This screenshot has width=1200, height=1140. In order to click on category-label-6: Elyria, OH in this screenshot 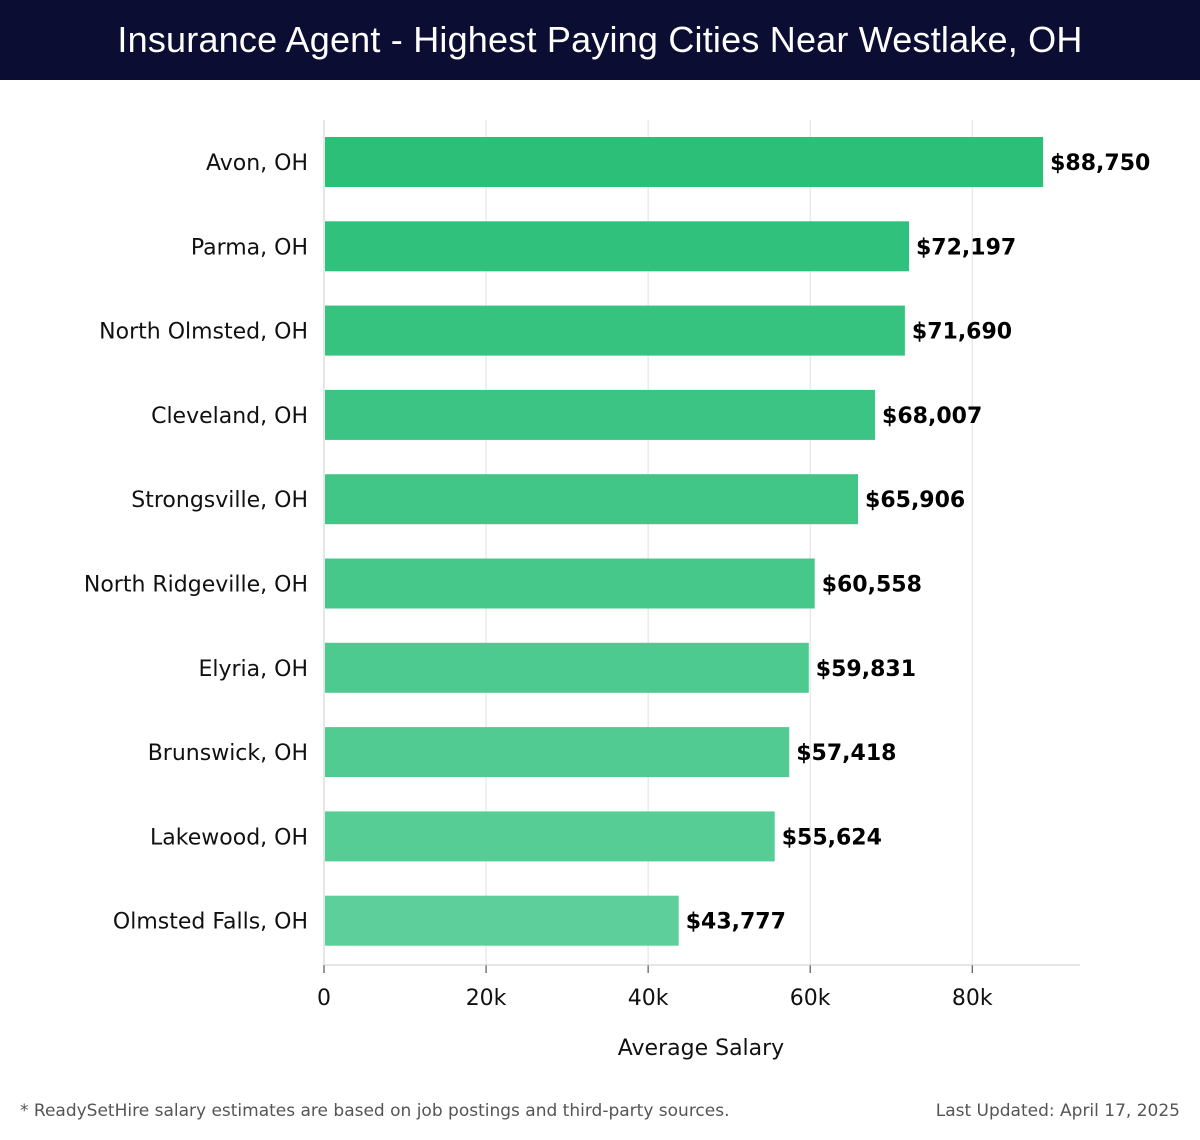, I will do `click(253, 669)`.